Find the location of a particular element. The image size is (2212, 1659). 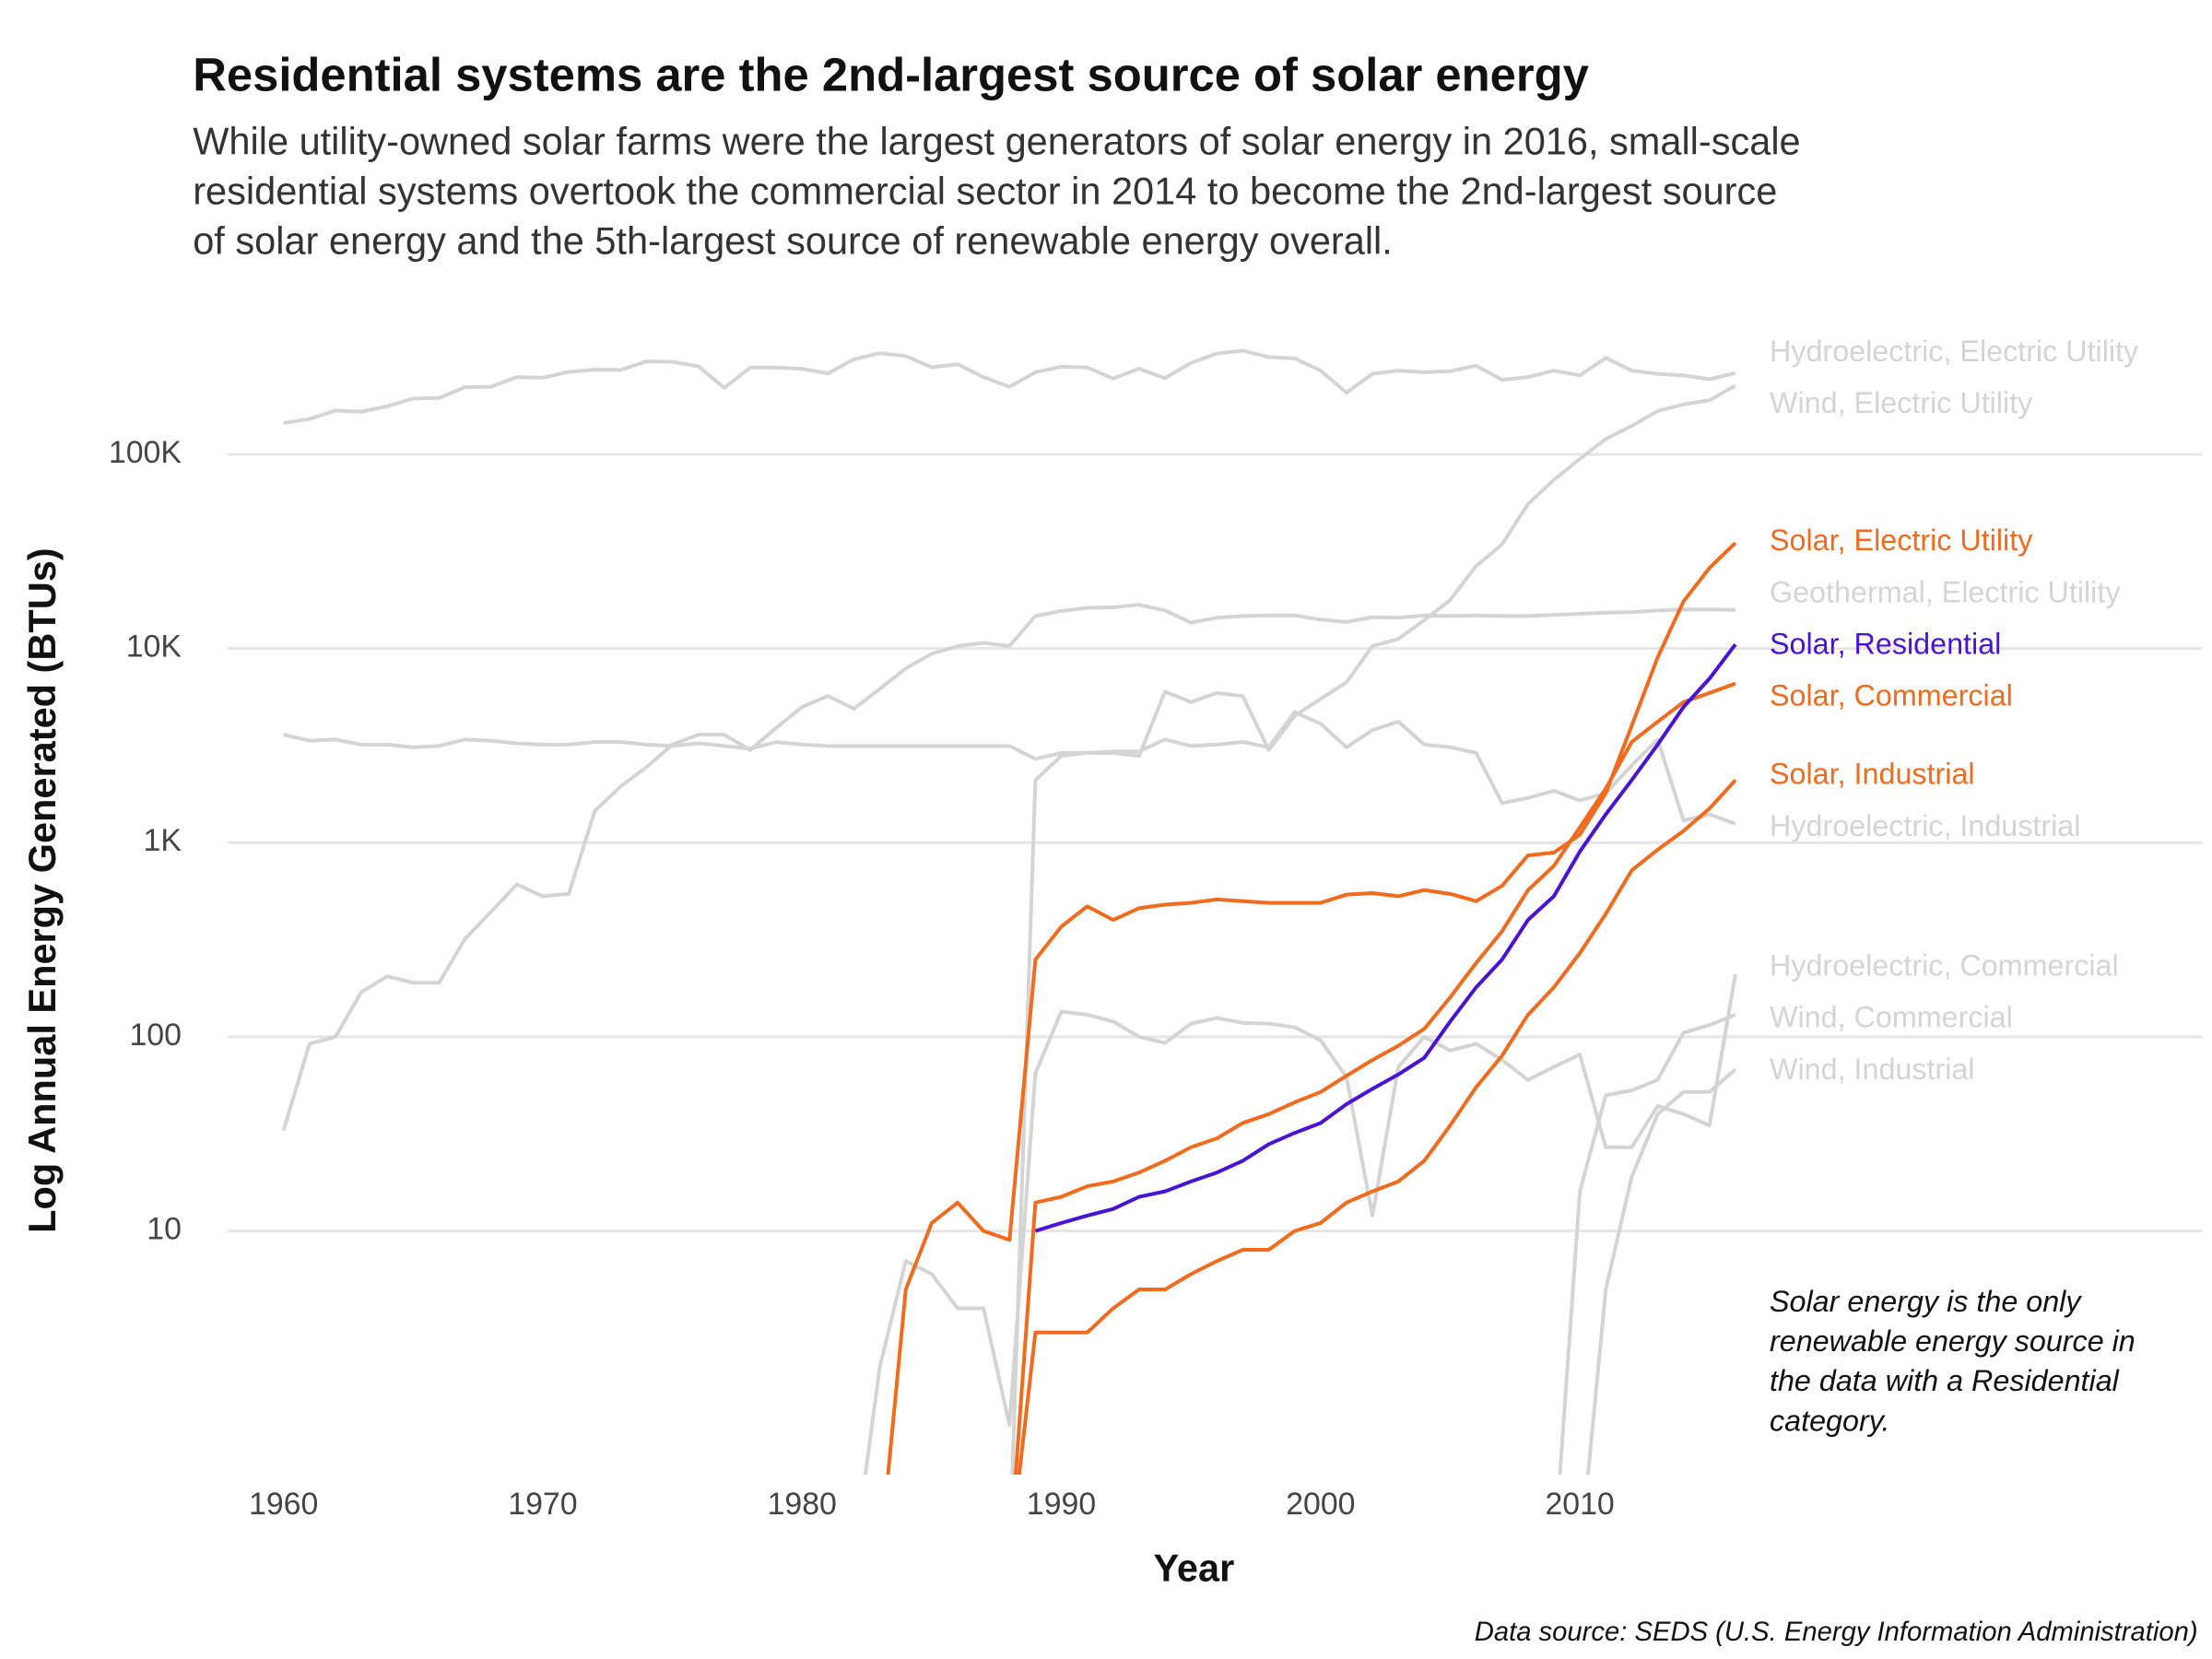

y-tick-label: 100 is located at coordinates (155, 1035).